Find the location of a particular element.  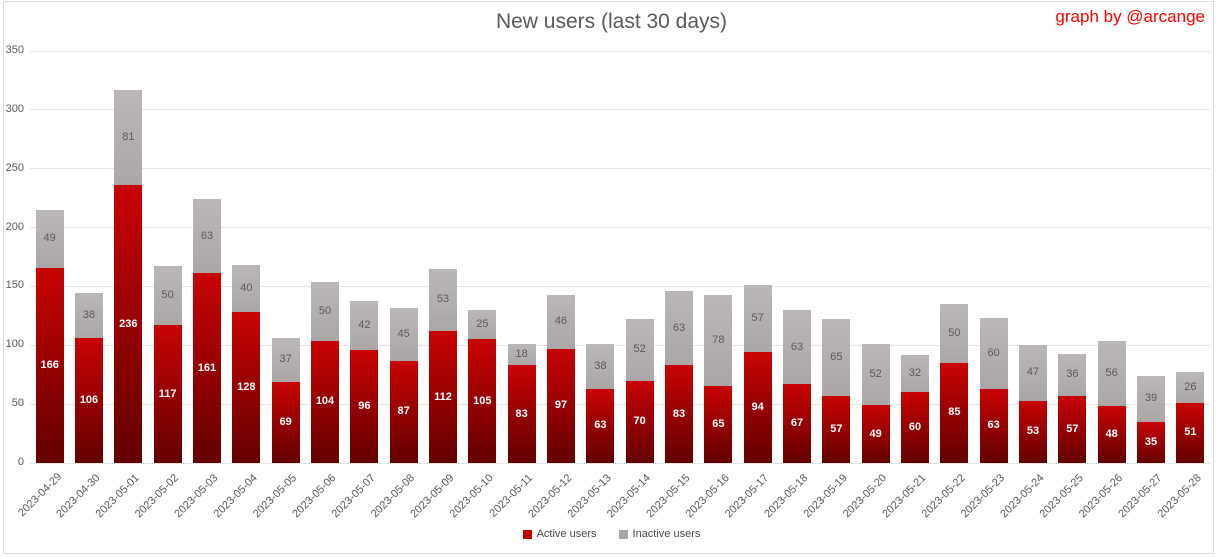

legend-item: Active users is located at coordinates (559, 534).